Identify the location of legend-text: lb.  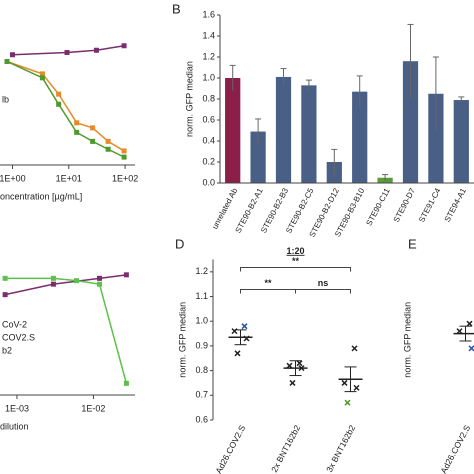
(5, 99).